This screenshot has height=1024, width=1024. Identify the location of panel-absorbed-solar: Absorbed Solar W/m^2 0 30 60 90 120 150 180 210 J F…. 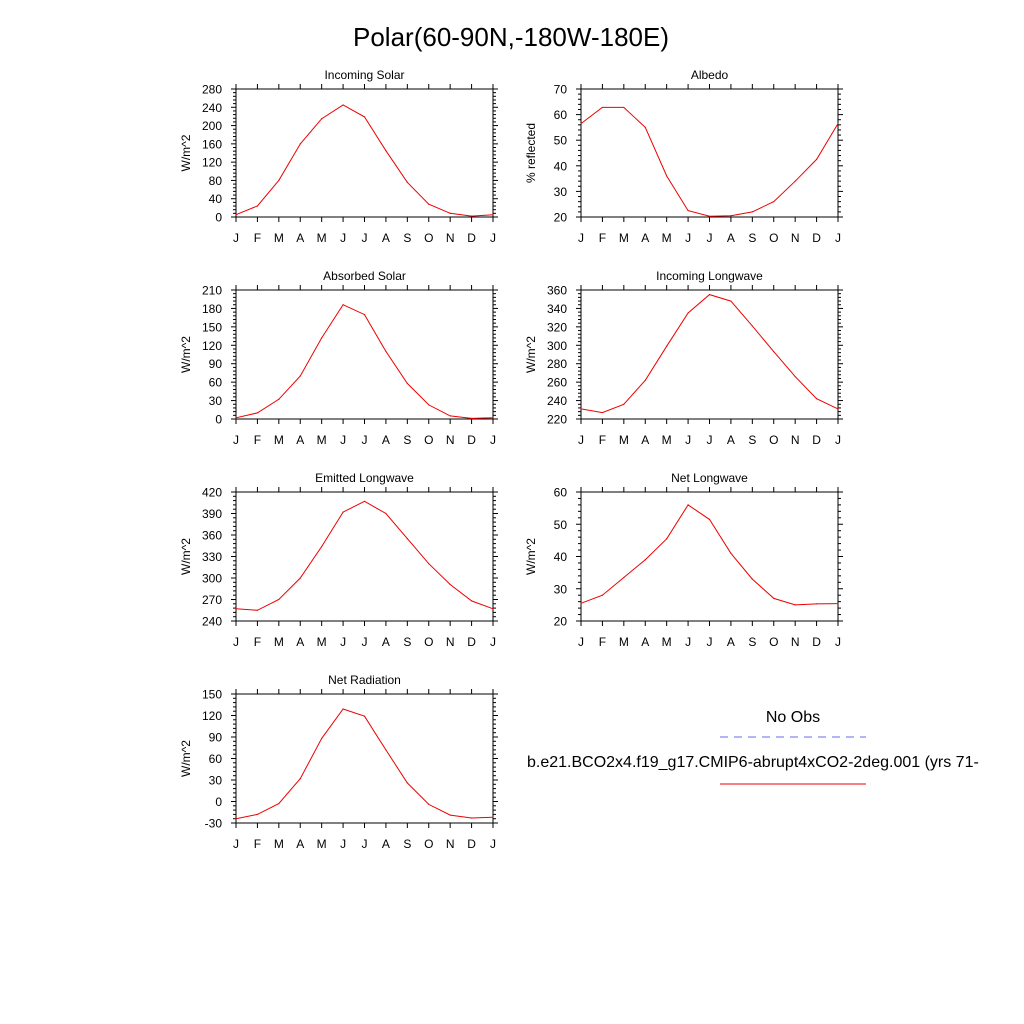
(338, 358).